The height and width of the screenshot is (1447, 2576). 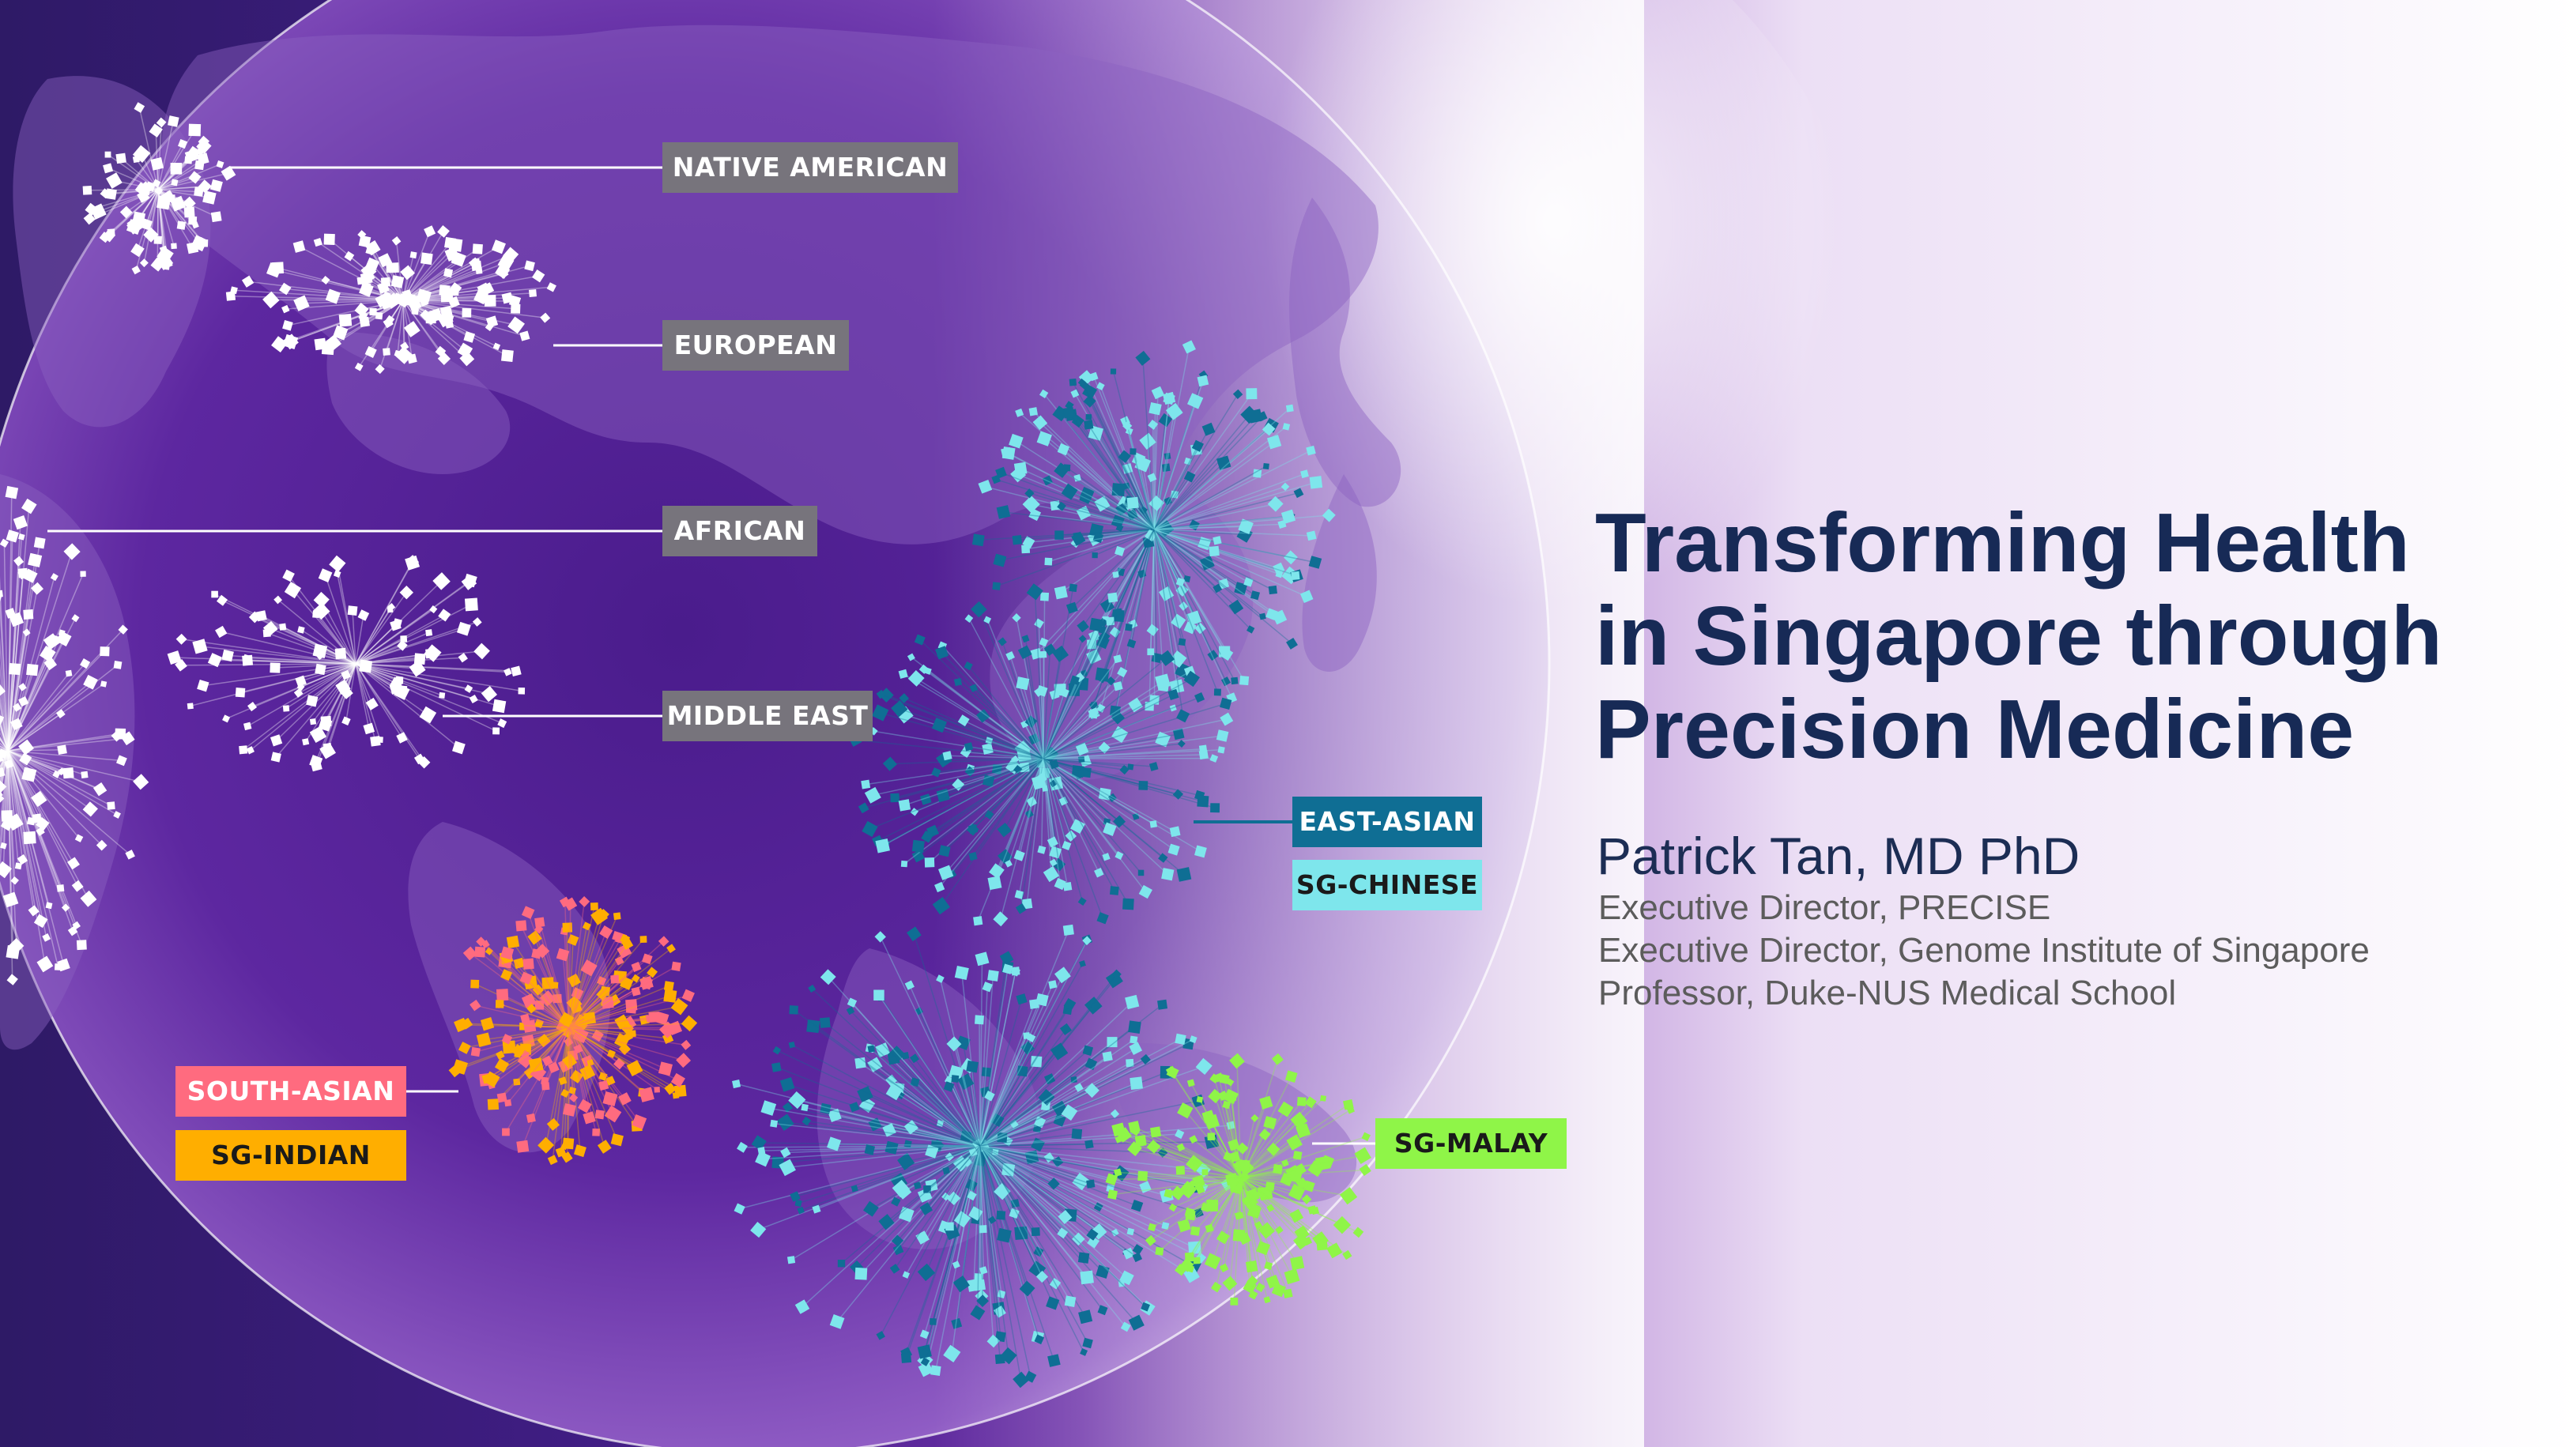 I want to click on south-asian-cluster, so click(x=573, y=1030).